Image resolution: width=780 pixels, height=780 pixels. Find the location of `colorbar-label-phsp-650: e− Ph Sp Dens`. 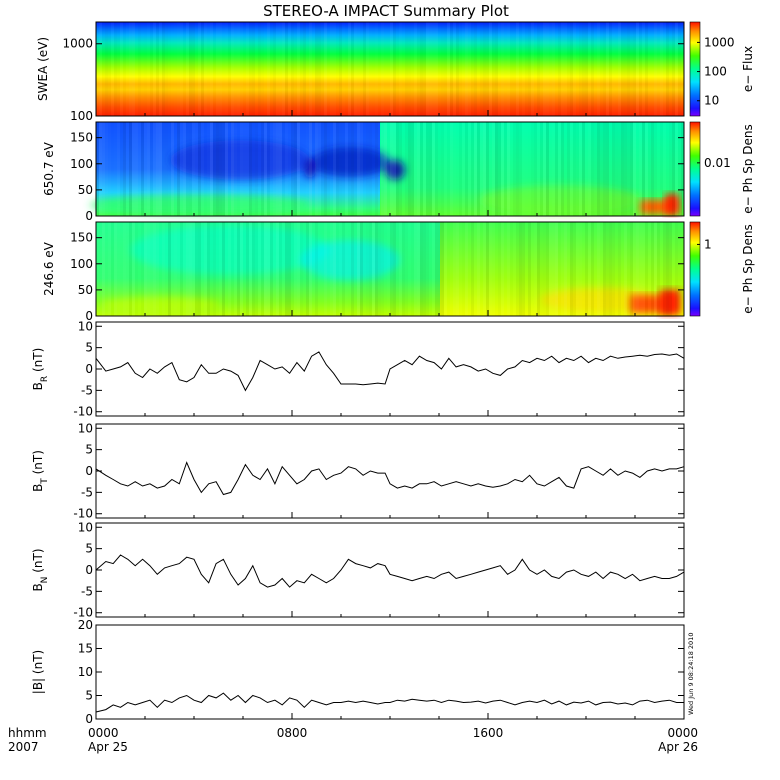

colorbar-label-phsp-650: e− Ph Sp Dens is located at coordinates (748, 168).